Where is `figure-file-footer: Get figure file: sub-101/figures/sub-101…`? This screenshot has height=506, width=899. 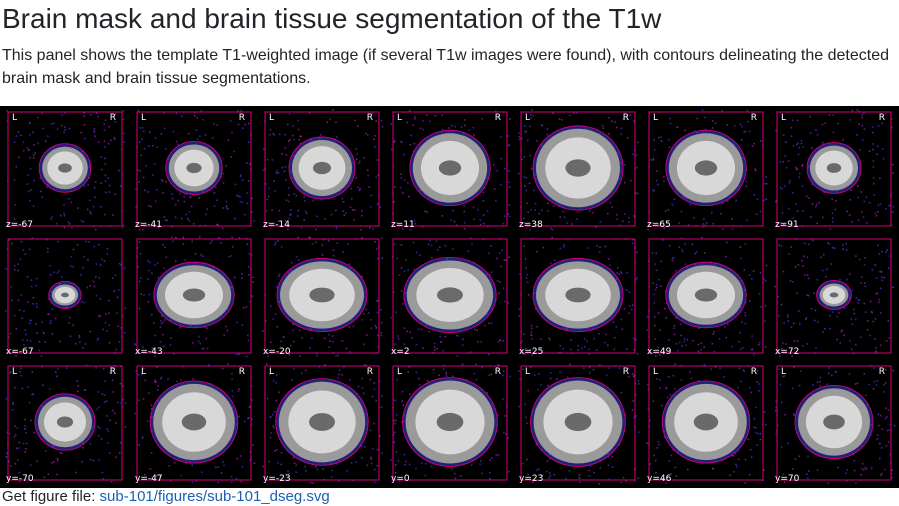
figure-file-footer: Get figure file: sub-101/figures/sub-101… is located at coordinates (166, 497).